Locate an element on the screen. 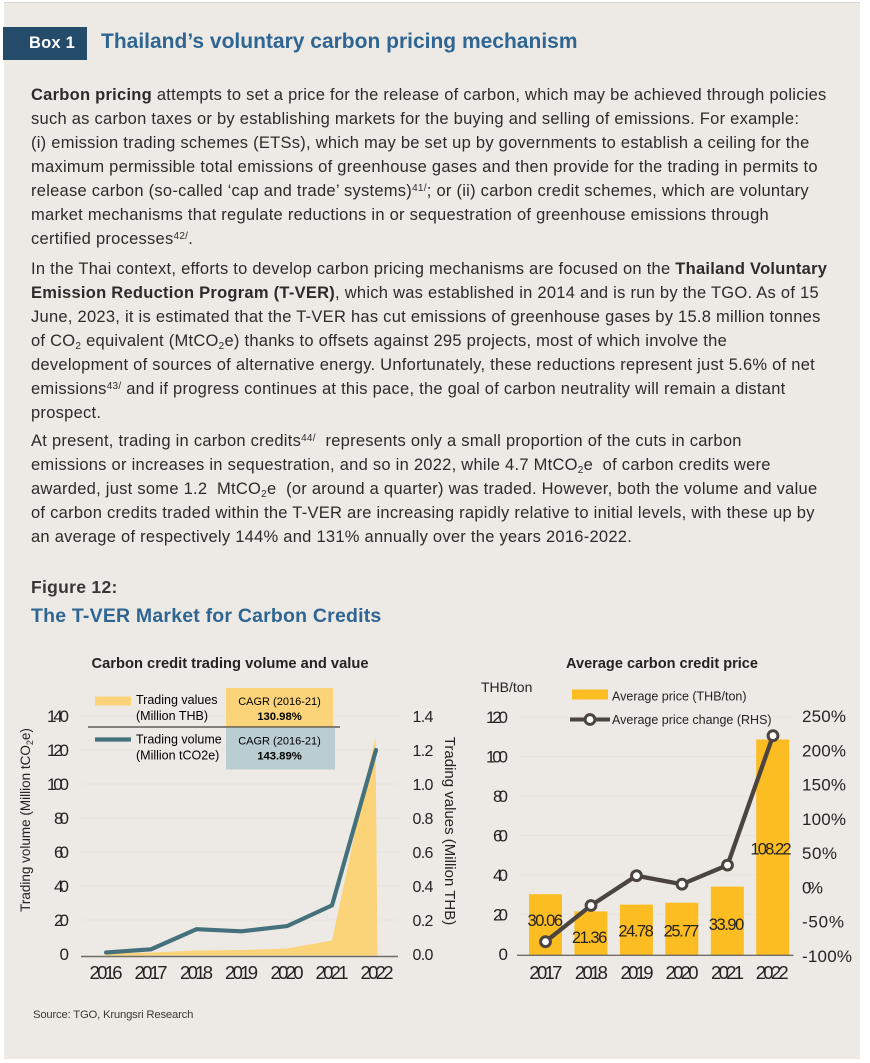 The image size is (870, 1063). svg-text: 100% is located at coordinates (824, 819).